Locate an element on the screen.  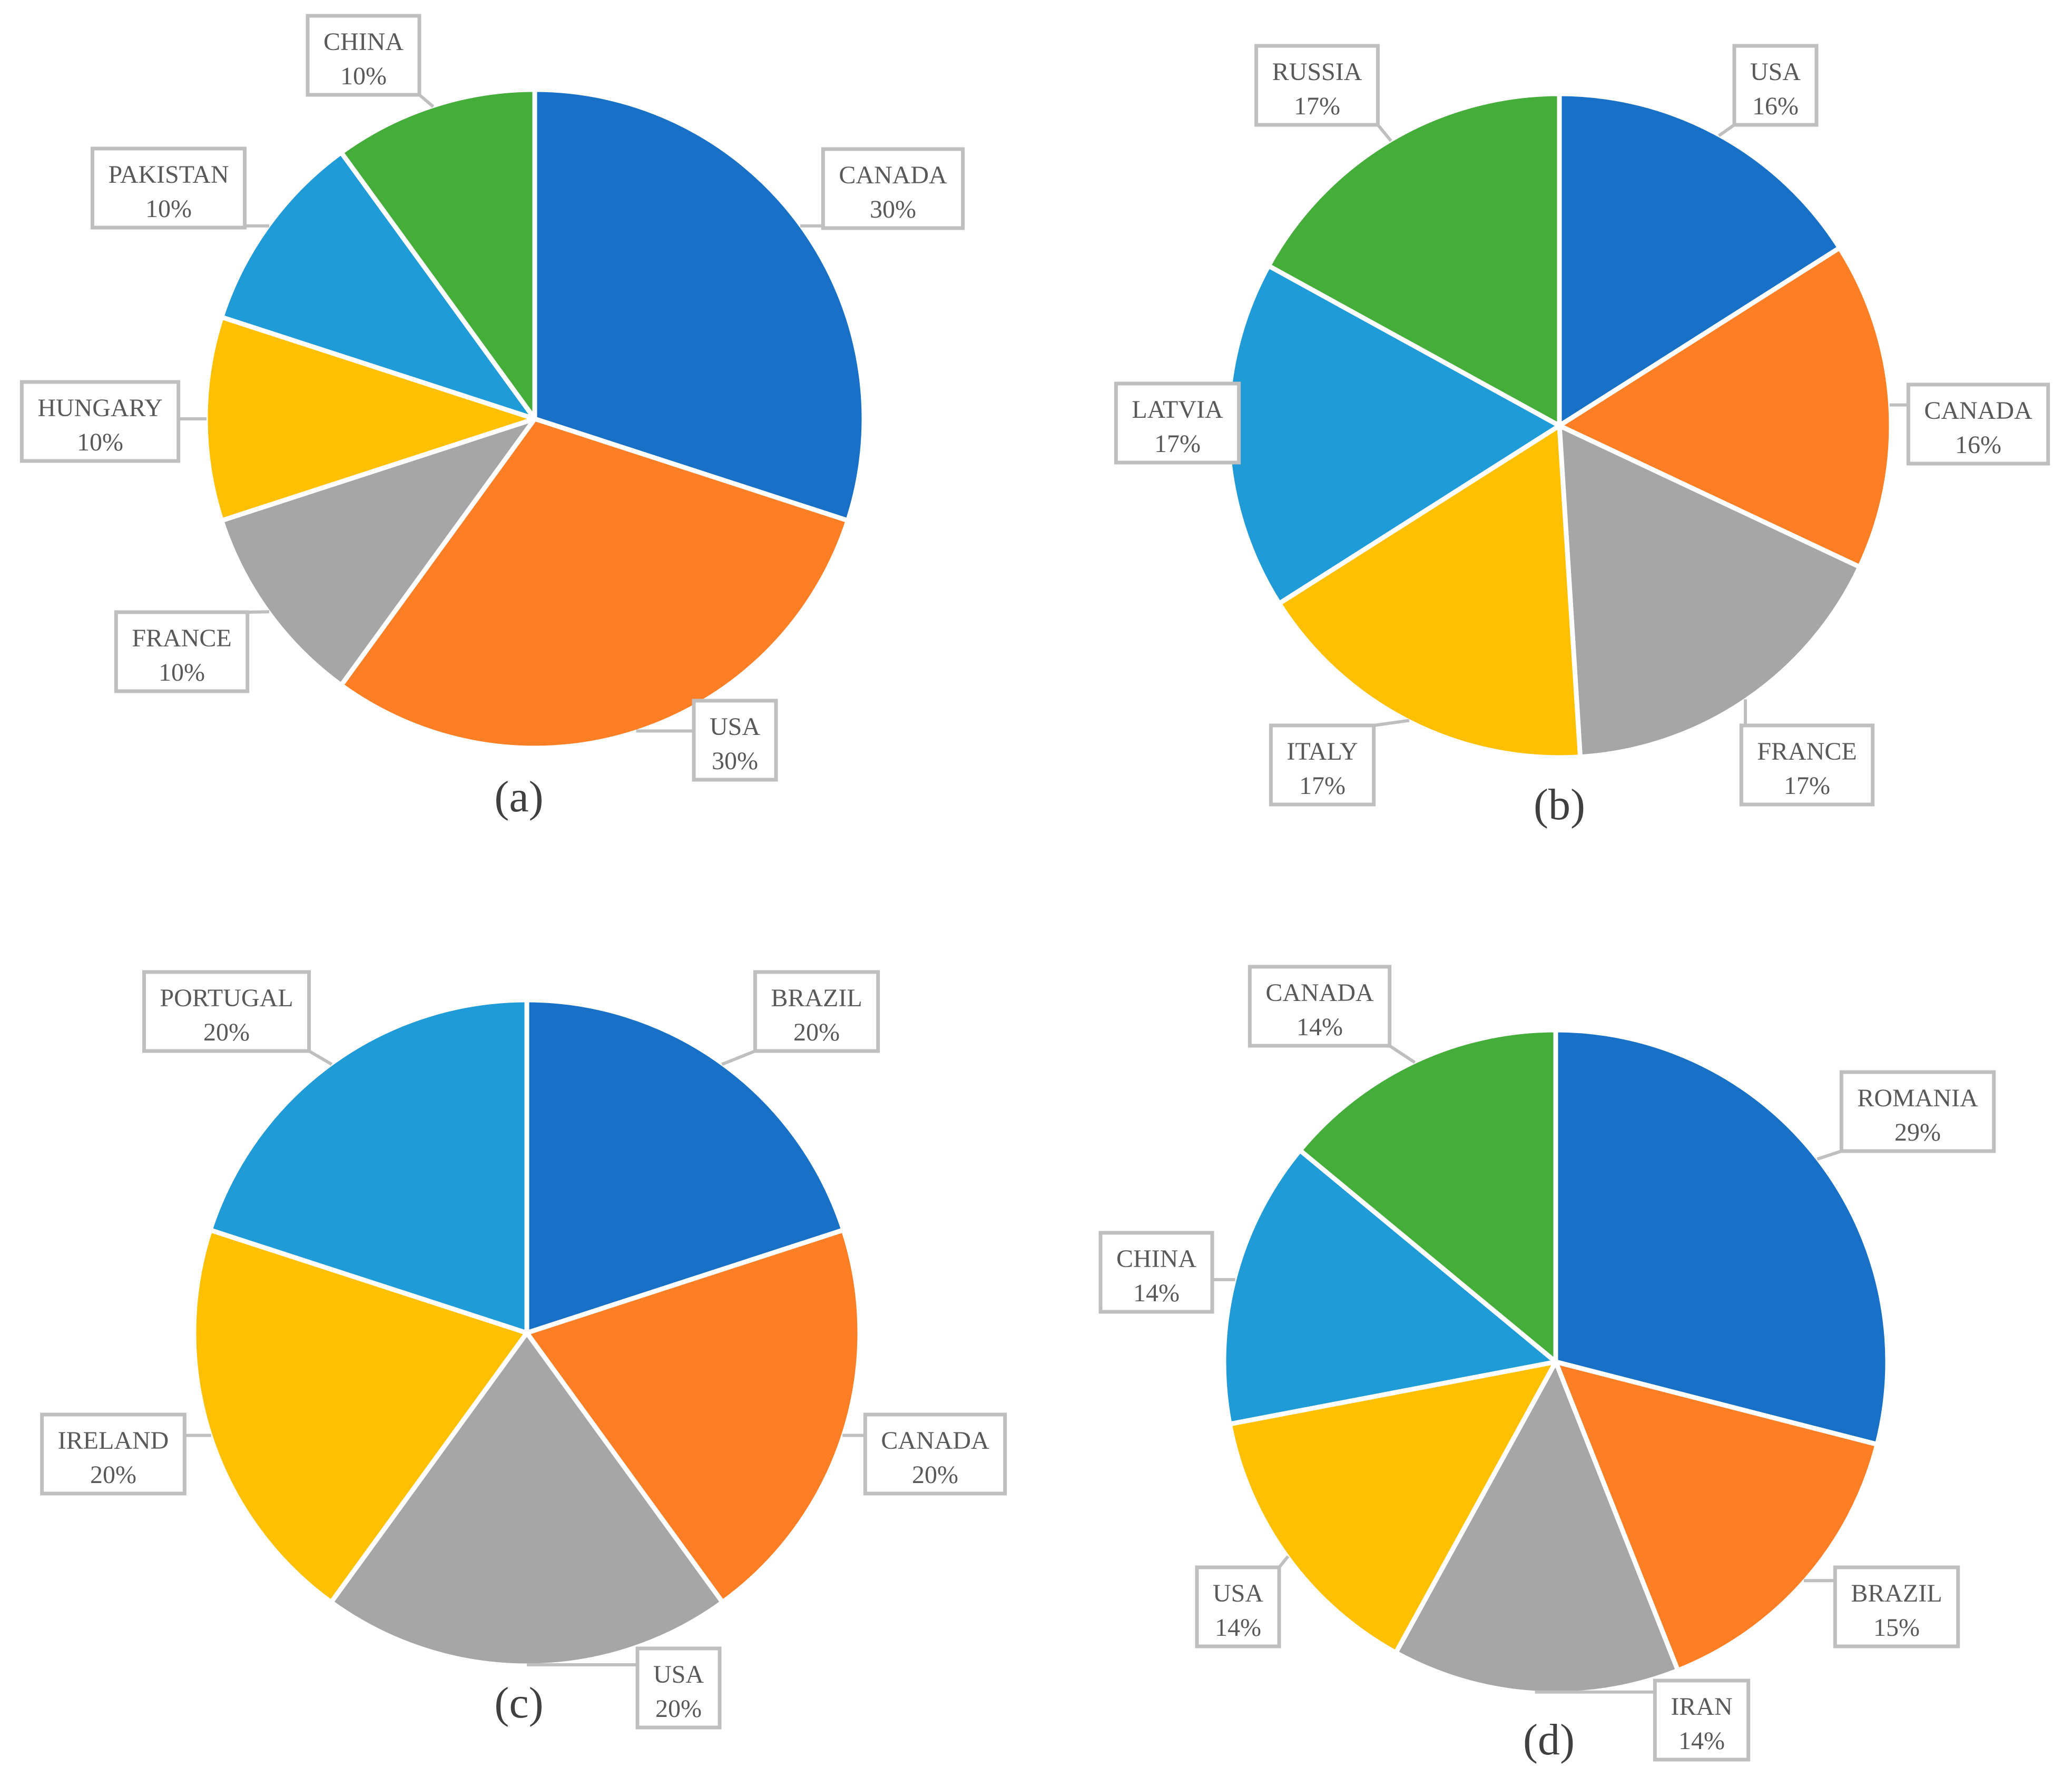
pie-slice-iran is located at coordinates (1537, 1528).